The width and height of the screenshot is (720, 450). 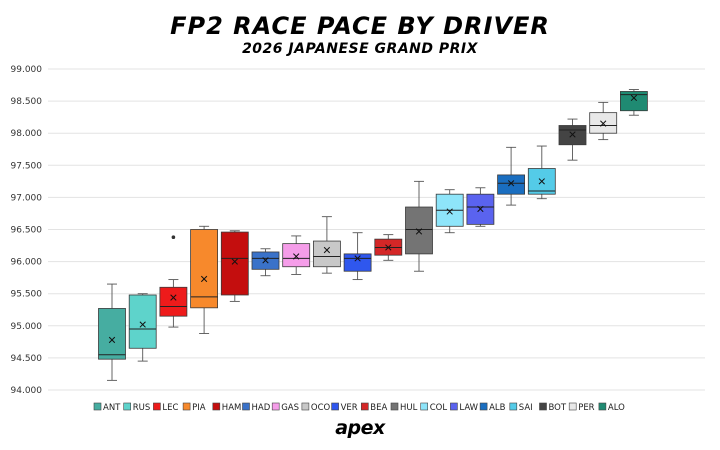 I want to click on legend-swatch-lec, so click(x=157, y=406).